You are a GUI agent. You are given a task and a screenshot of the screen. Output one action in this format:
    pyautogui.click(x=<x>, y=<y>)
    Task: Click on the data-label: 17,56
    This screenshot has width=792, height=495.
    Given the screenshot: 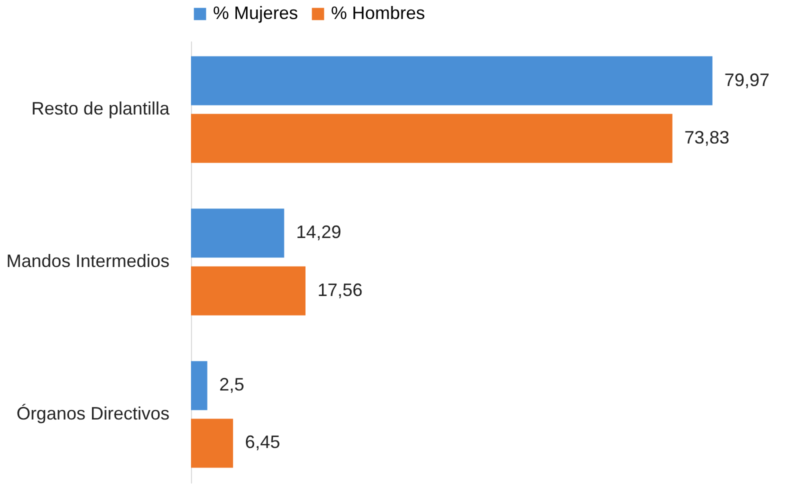 What is the action you would take?
    pyautogui.click(x=340, y=290)
    